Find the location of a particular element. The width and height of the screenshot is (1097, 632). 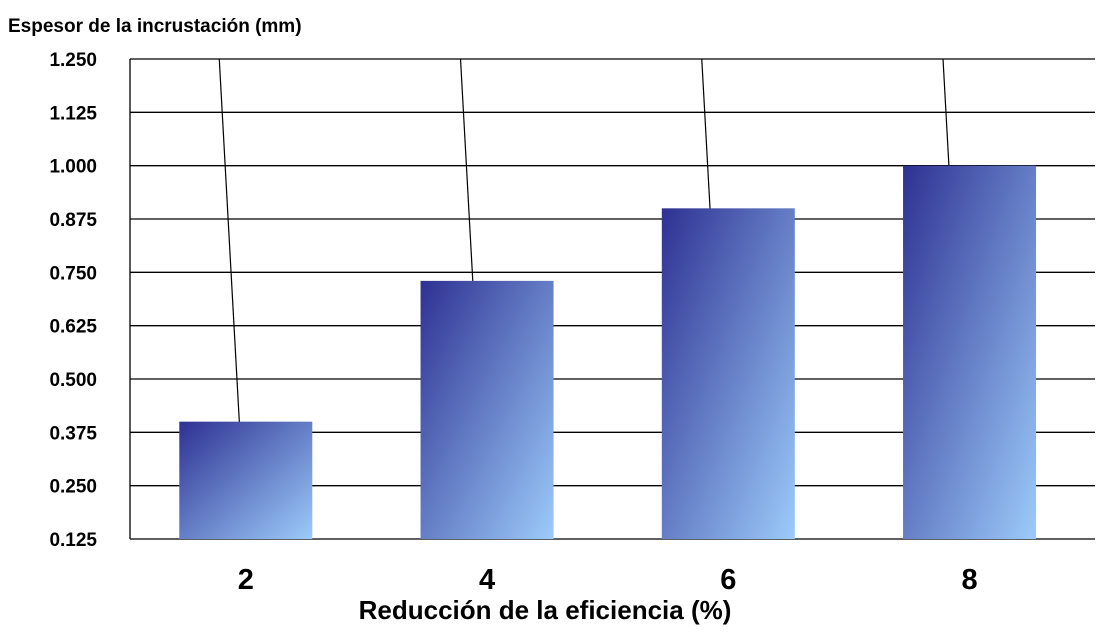

x-tick-labels: 2 4 6 8 is located at coordinates (608, 580).